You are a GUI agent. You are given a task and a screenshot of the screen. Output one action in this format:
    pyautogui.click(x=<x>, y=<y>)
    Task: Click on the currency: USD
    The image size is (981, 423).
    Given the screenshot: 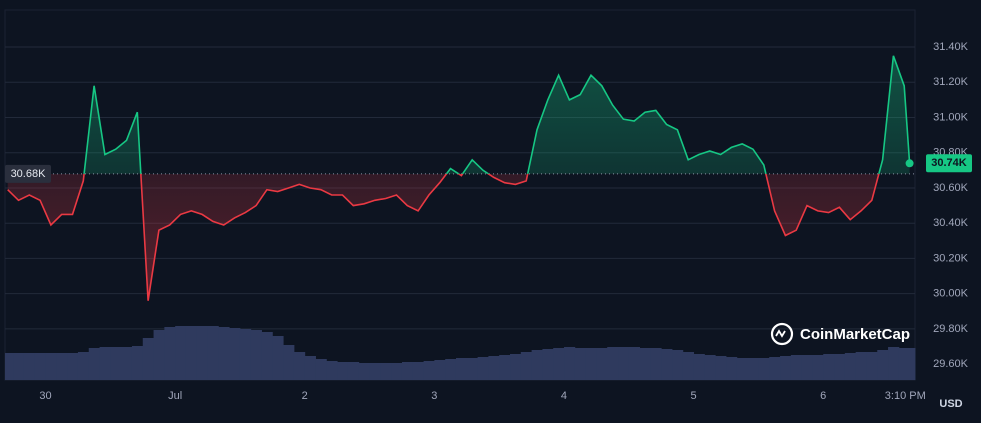 What is the action you would take?
    pyautogui.click(x=950, y=404)
    